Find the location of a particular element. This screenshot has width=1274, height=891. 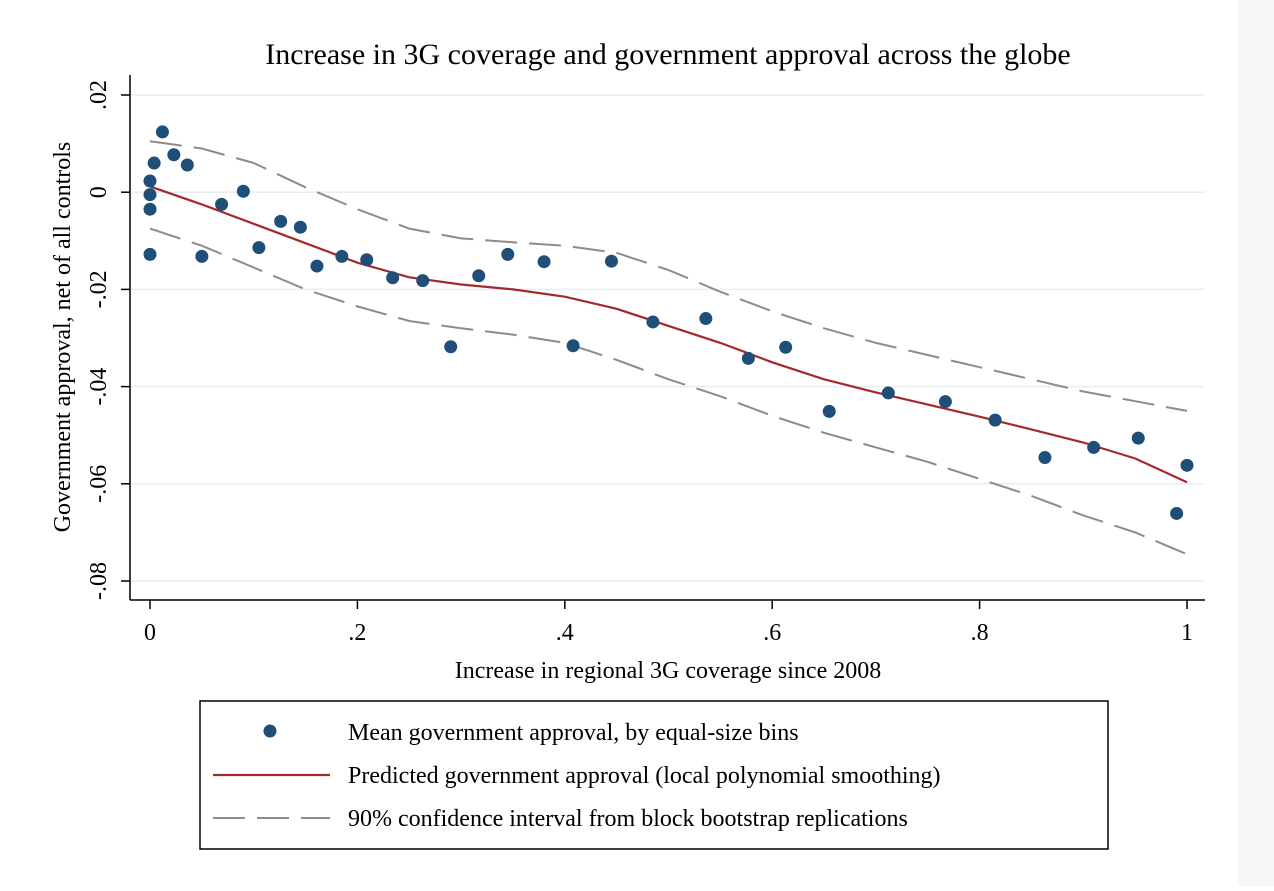

legend-point-symbol is located at coordinates (270, 731).